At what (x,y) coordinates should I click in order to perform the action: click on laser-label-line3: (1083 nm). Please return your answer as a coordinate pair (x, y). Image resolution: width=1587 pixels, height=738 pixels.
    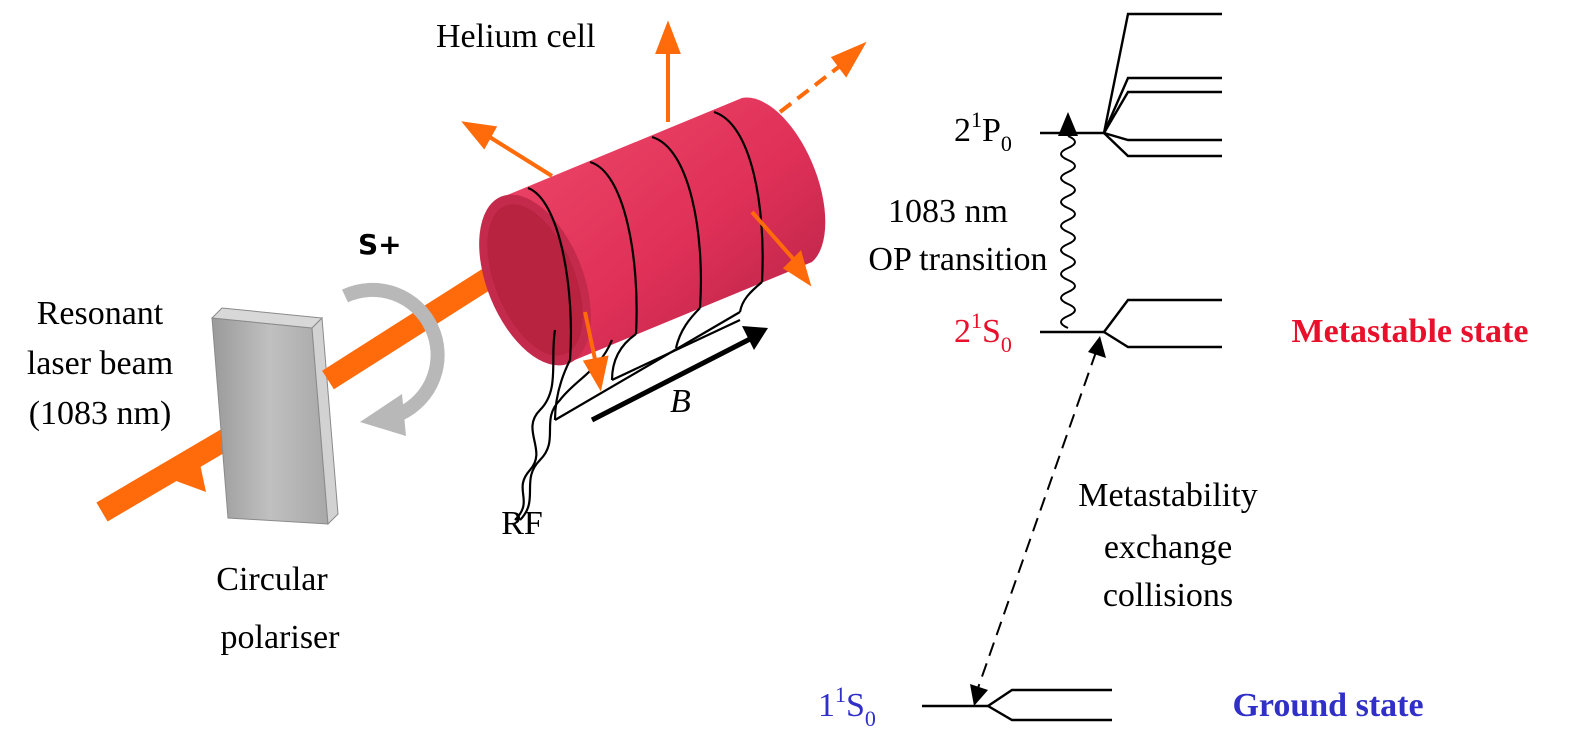
    Looking at the image, I should click on (100, 413).